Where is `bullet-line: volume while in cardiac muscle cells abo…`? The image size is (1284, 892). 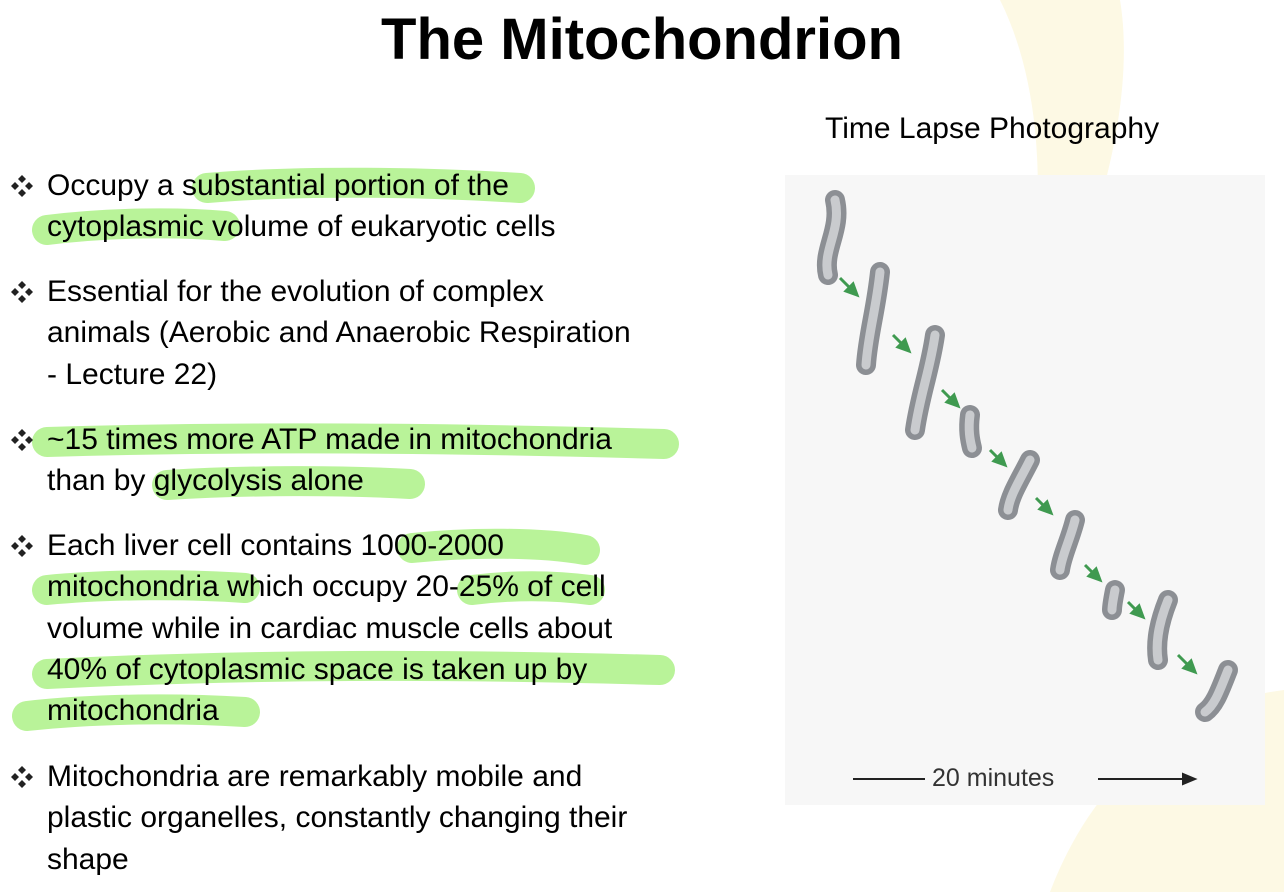 bullet-line: volume while in cardiac muscle cells abo… is located at coordinates (330, 628).